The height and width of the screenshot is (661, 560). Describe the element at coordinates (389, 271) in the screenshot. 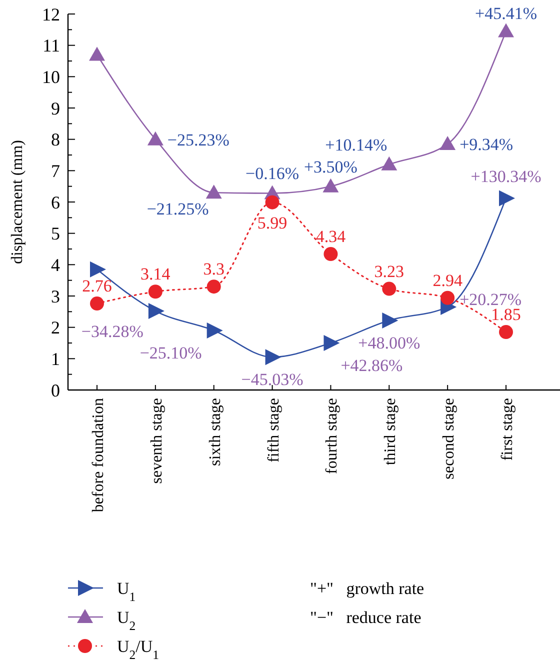

I see `data-label: 3.23` at that location.